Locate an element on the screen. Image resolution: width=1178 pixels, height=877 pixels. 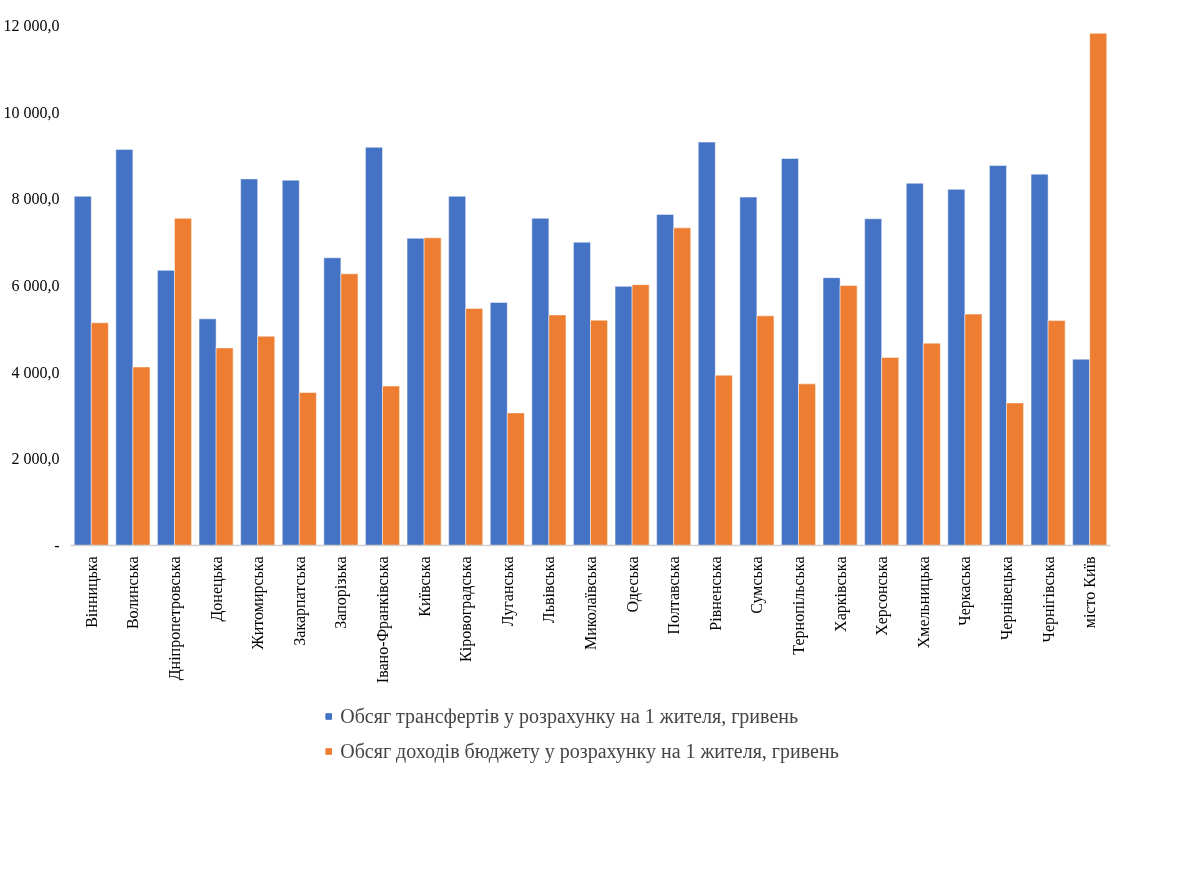
x-tick-label: місто Київ is located at coordinates (1090, 592).